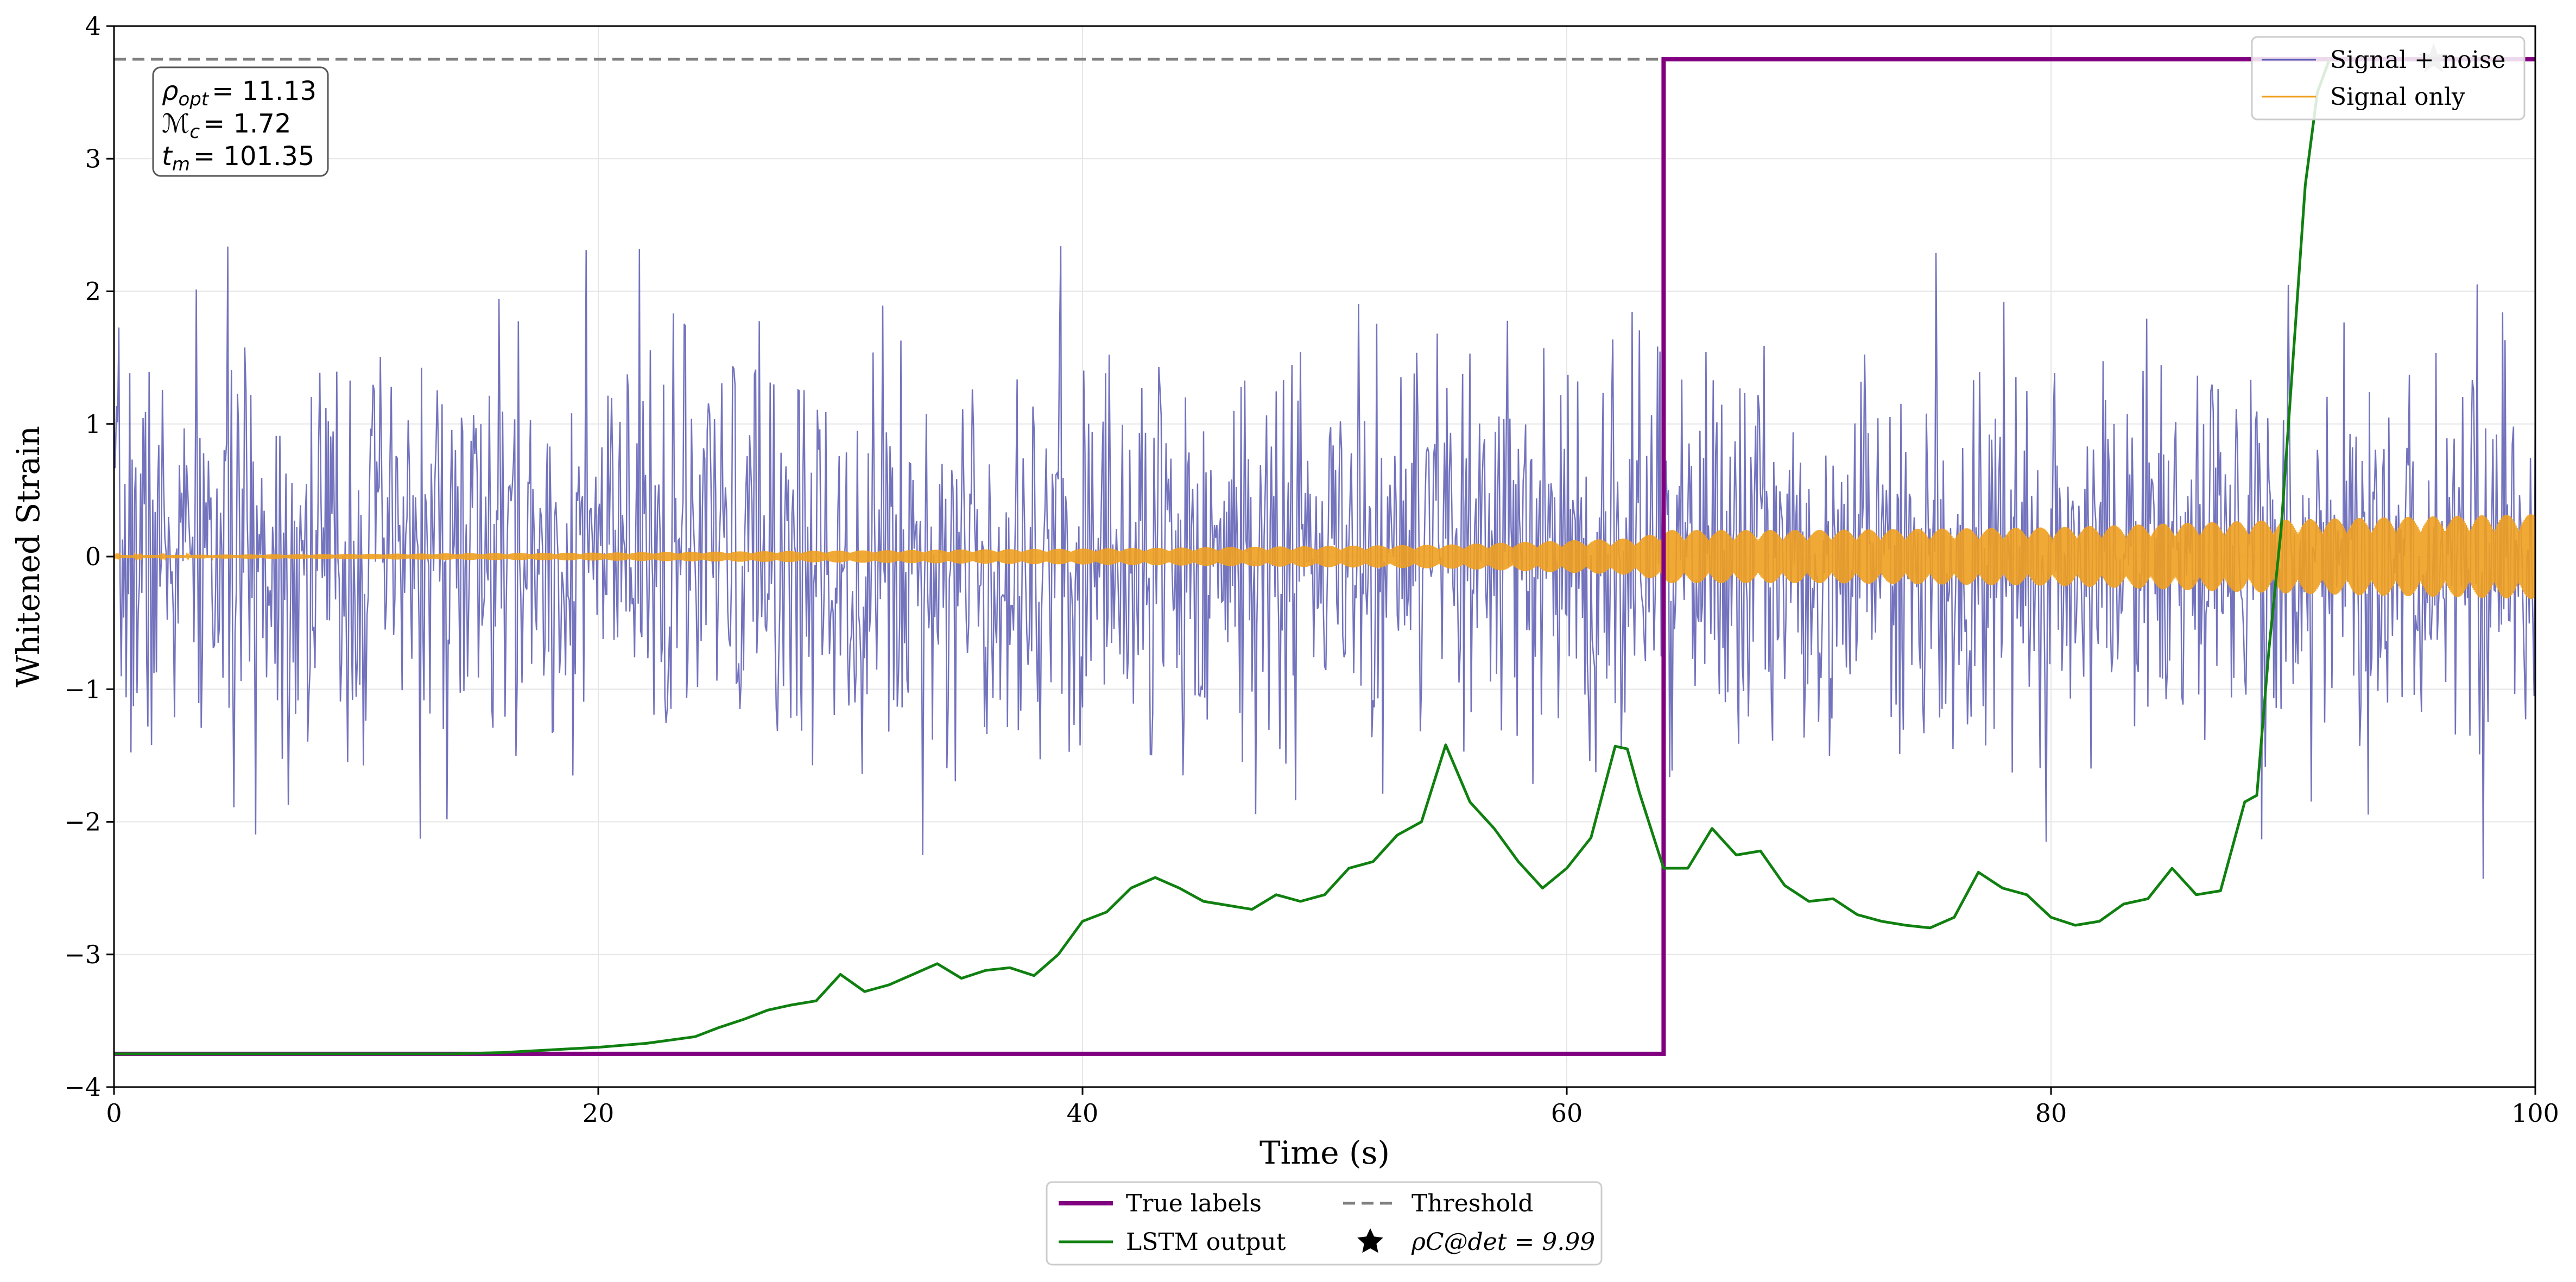 The width and height of the screenshot is (2576, 1282). Describe the element at coordinates (170, 91) in the screenshot. I see `rho-opt-symbol: ρ` at that location.